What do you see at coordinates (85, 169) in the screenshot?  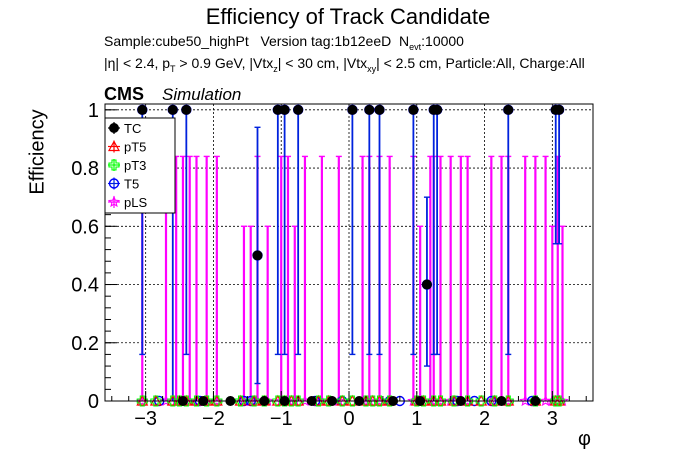 I see `y-tick-label: 0.8` at bounding box center [85, 169].